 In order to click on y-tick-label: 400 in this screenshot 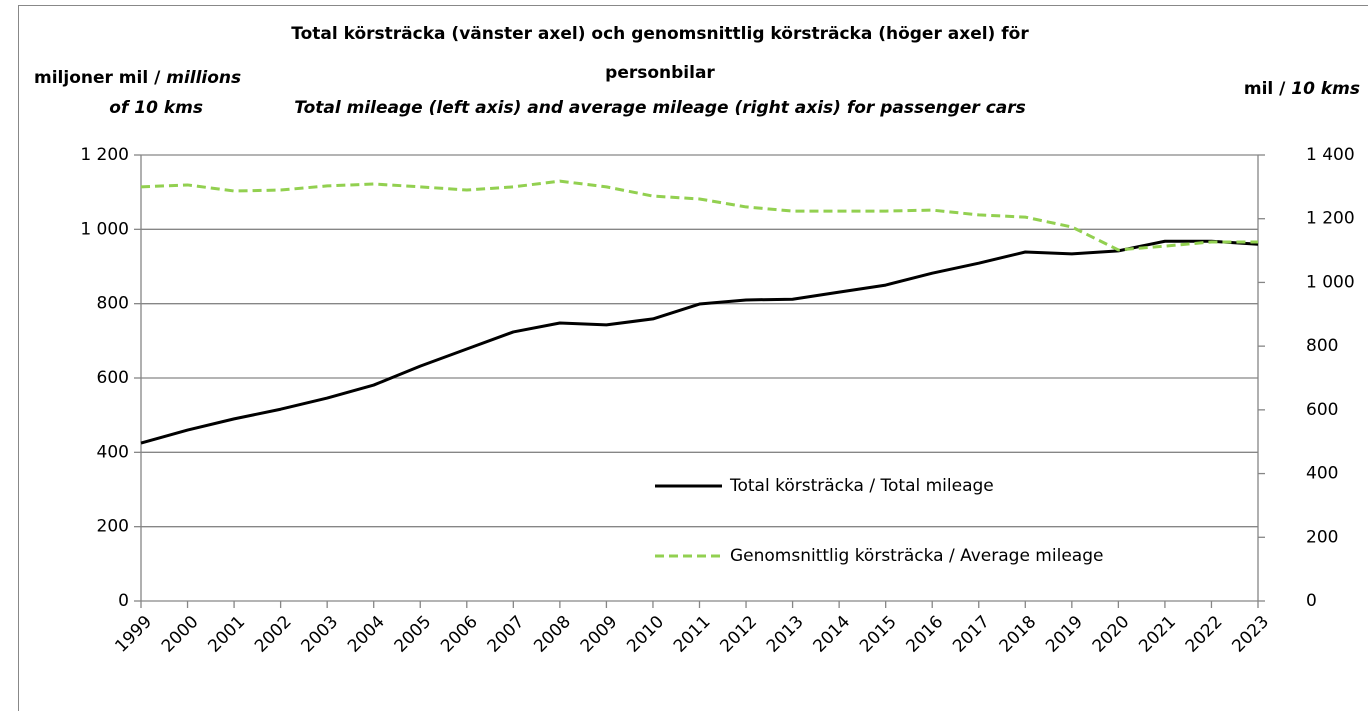, I will do `click(113, 452)`.